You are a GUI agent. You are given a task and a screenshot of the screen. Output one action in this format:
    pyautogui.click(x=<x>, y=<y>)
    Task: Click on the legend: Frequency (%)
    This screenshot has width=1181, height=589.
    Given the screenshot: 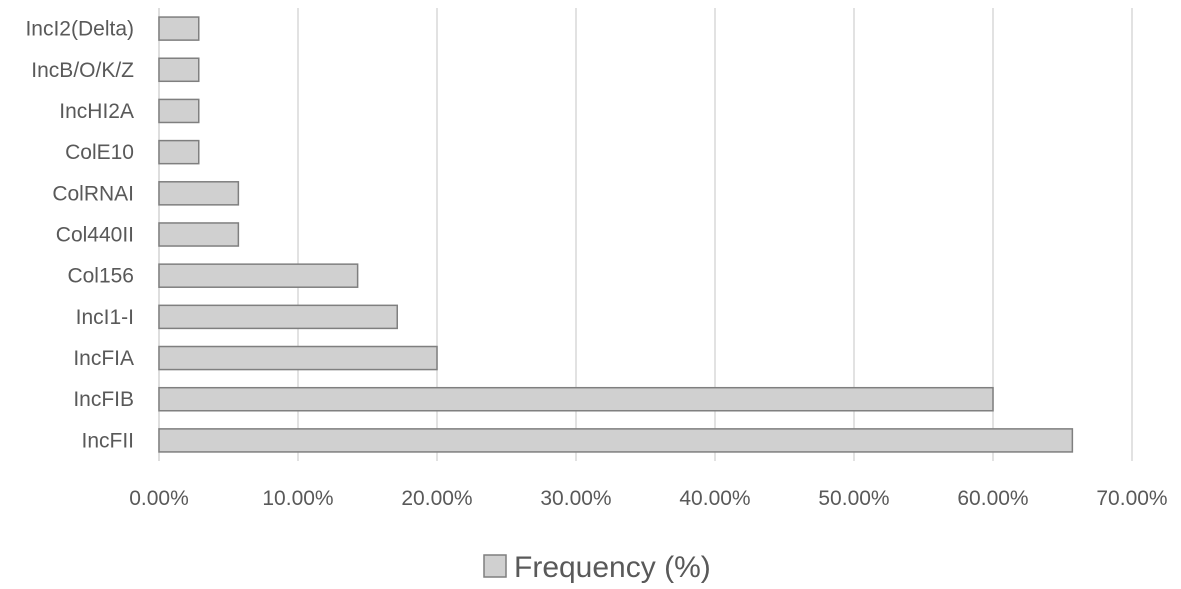 What is the action you would take?
    pyautogui.click(x=597, y=567)
    